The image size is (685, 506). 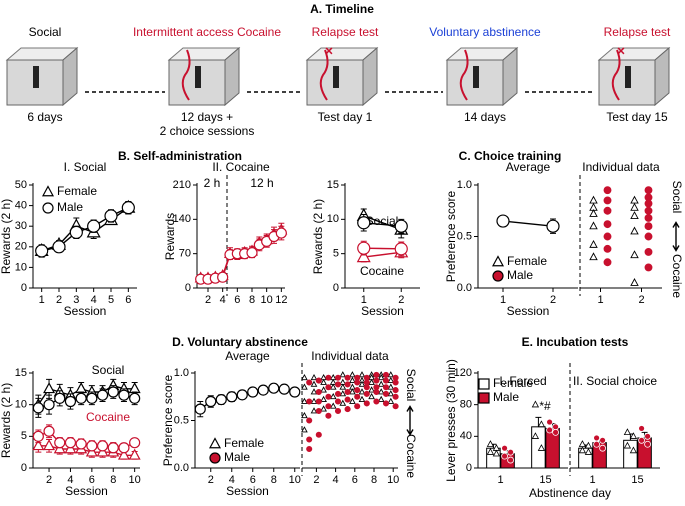 What do you see at coordinates (615, 381) in the screenshot?
I see `subtitle: II. Social choice` at bounding box center [615, 381].